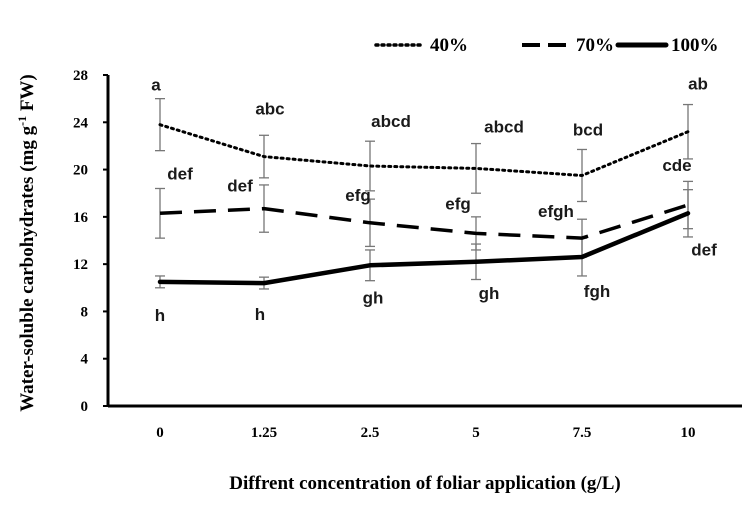  I want to click on x-tick-label: 10, so click(688, 433).